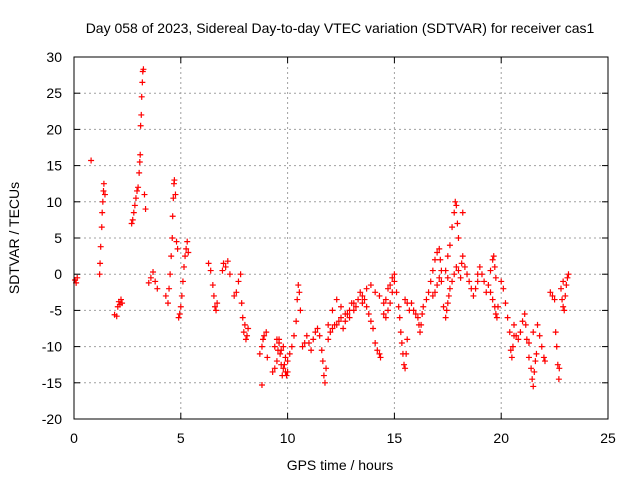  I want to click on y-axis-title: SDTVAR / TECUs, so click(14, 238).